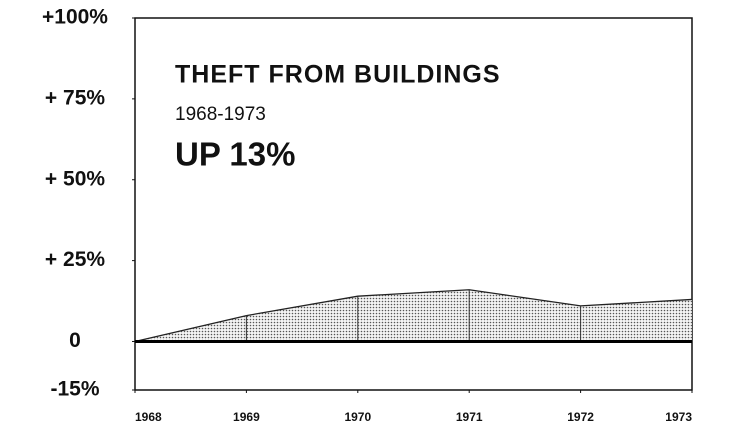  I want to click on y-tick-label: +100%, so click(75, 17).